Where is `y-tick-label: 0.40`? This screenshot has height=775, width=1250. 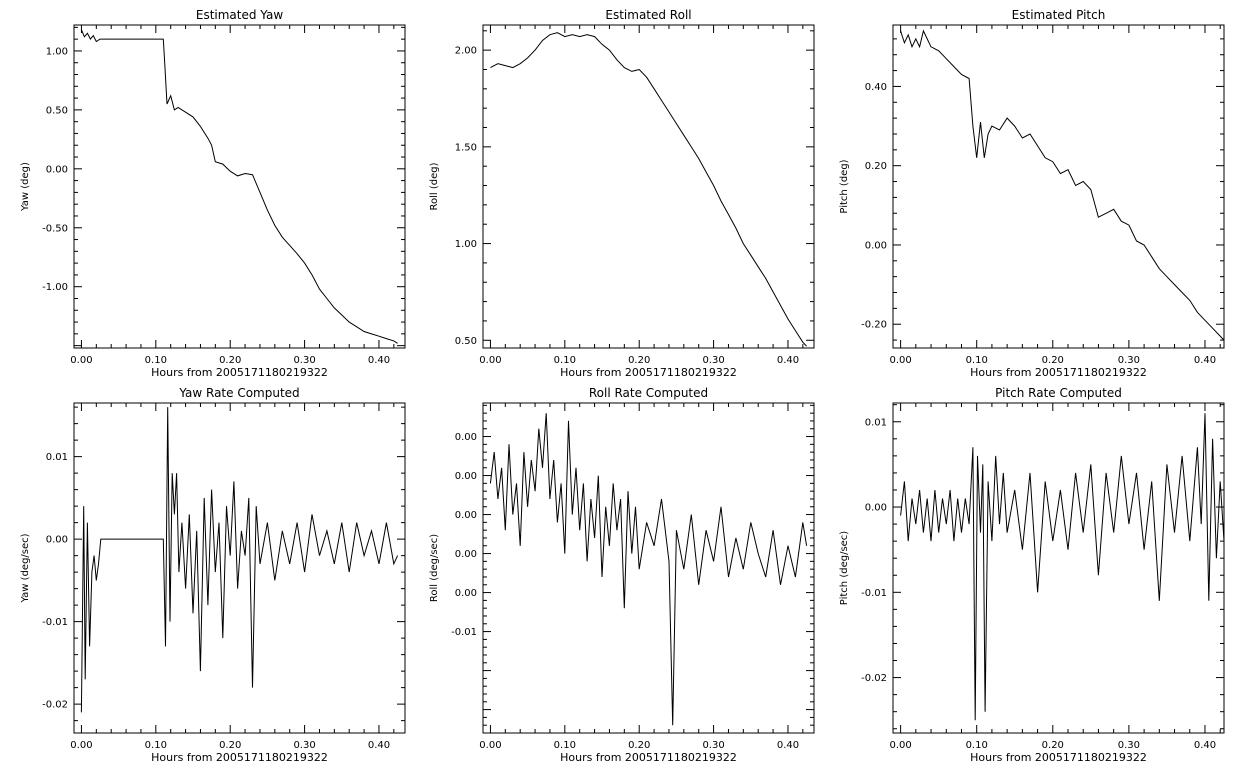
y-tick-label: 0.40 is located at coordinates (876, 87).